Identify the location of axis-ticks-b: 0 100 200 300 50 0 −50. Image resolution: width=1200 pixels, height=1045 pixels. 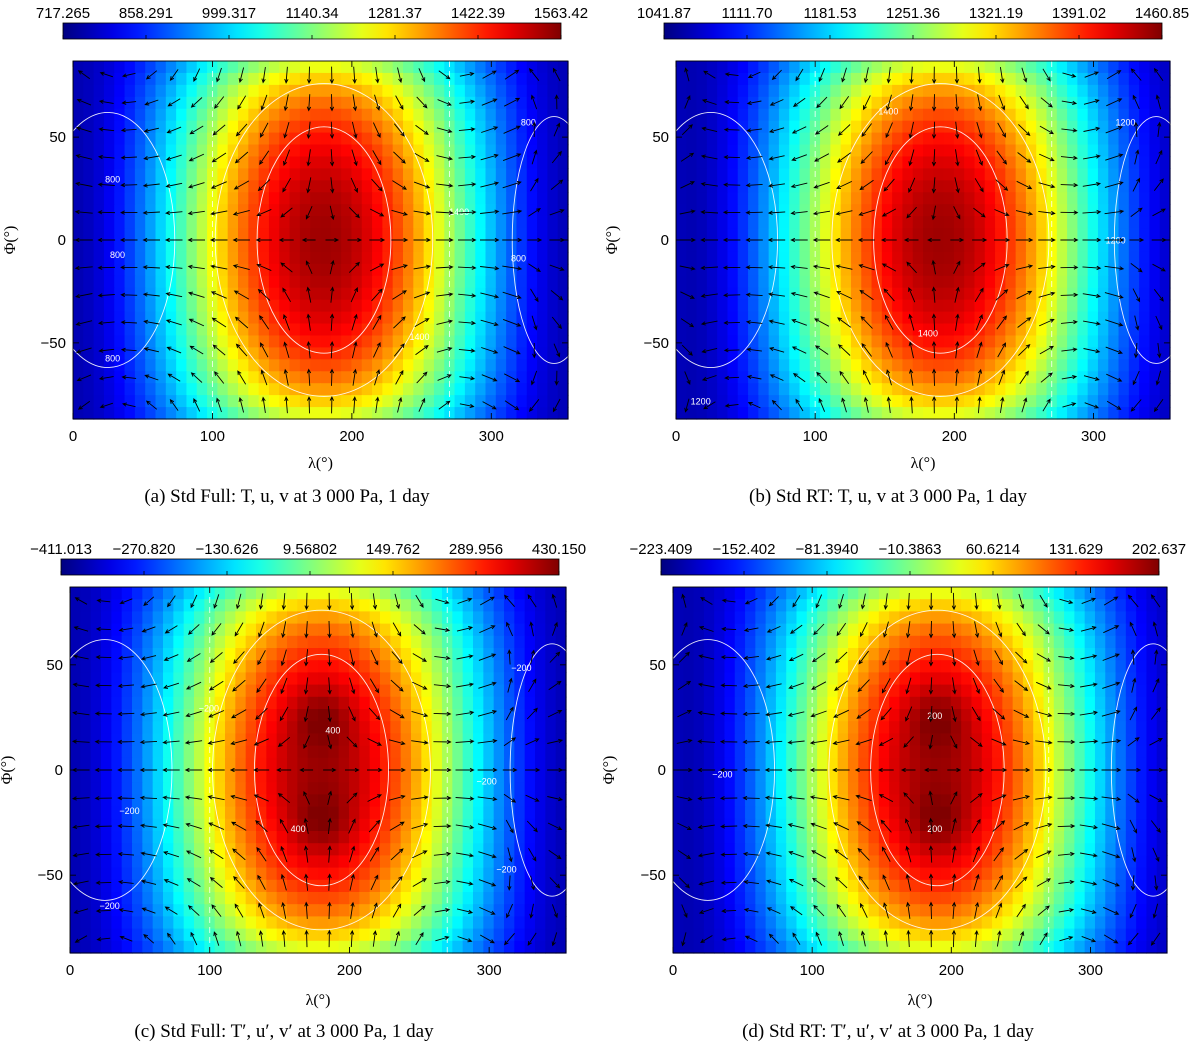
(875, 287).